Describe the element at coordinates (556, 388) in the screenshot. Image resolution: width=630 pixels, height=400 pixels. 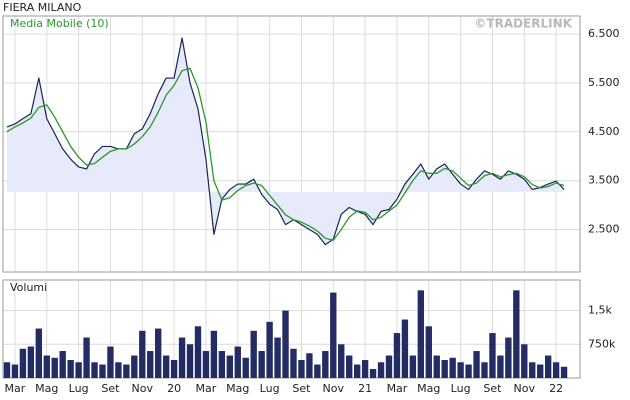
I see `x-tick-label: 22` at that location.